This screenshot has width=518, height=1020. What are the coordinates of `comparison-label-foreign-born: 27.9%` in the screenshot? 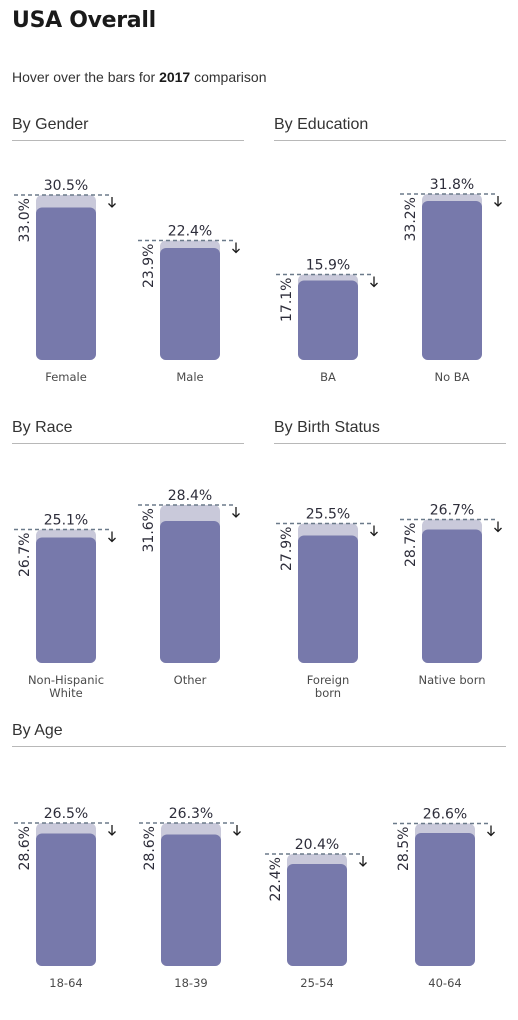 It's located at (287, 549).